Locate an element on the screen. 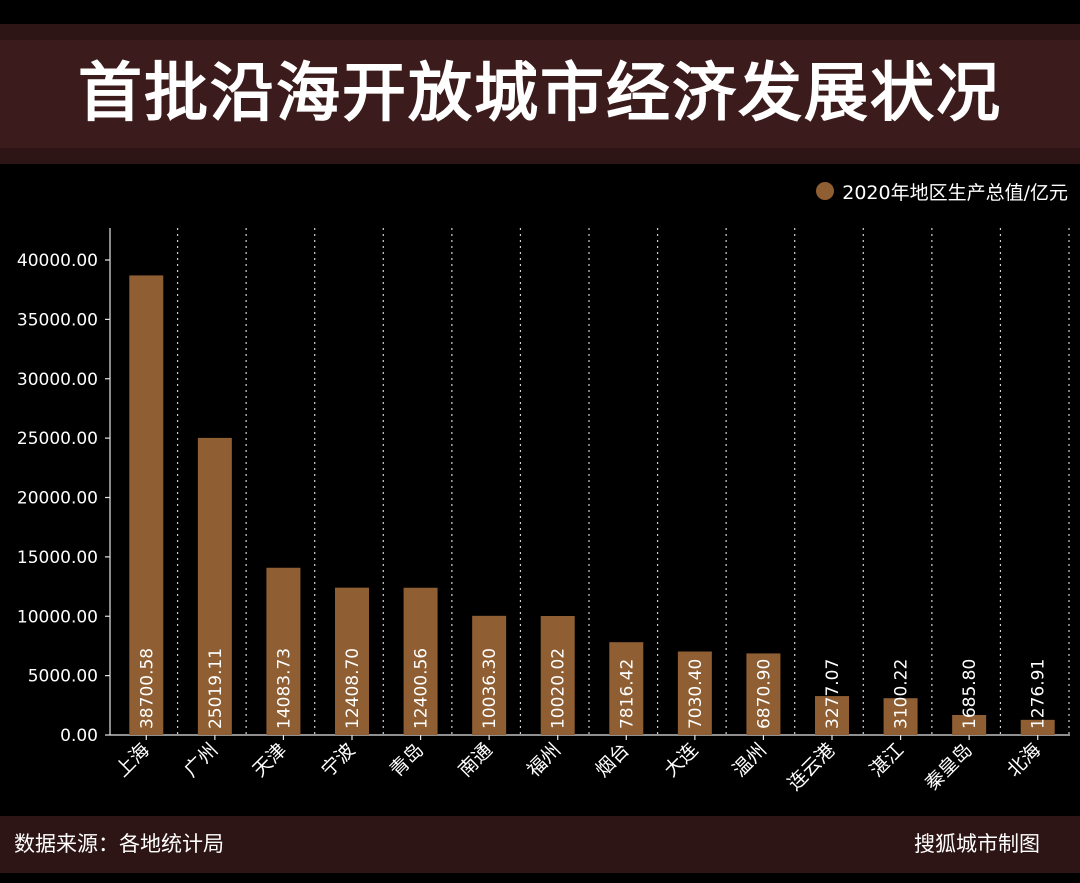 This screenshot has width=1080, height=883. data-source: 数据来源：各地统计局 is located at coordinates (119, 844).